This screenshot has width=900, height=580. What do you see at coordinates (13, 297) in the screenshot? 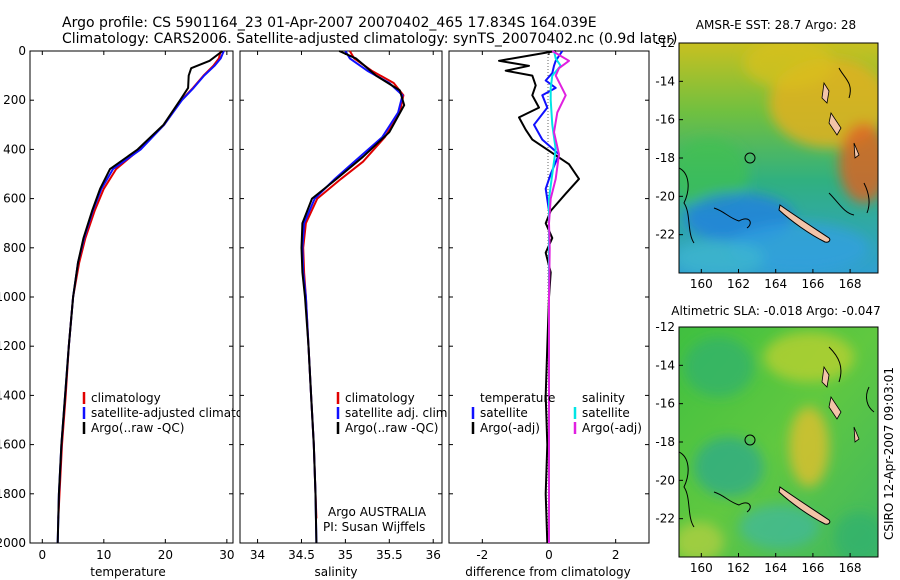
I see `y-tick-label: 1000` at bounding box center [13, 297].